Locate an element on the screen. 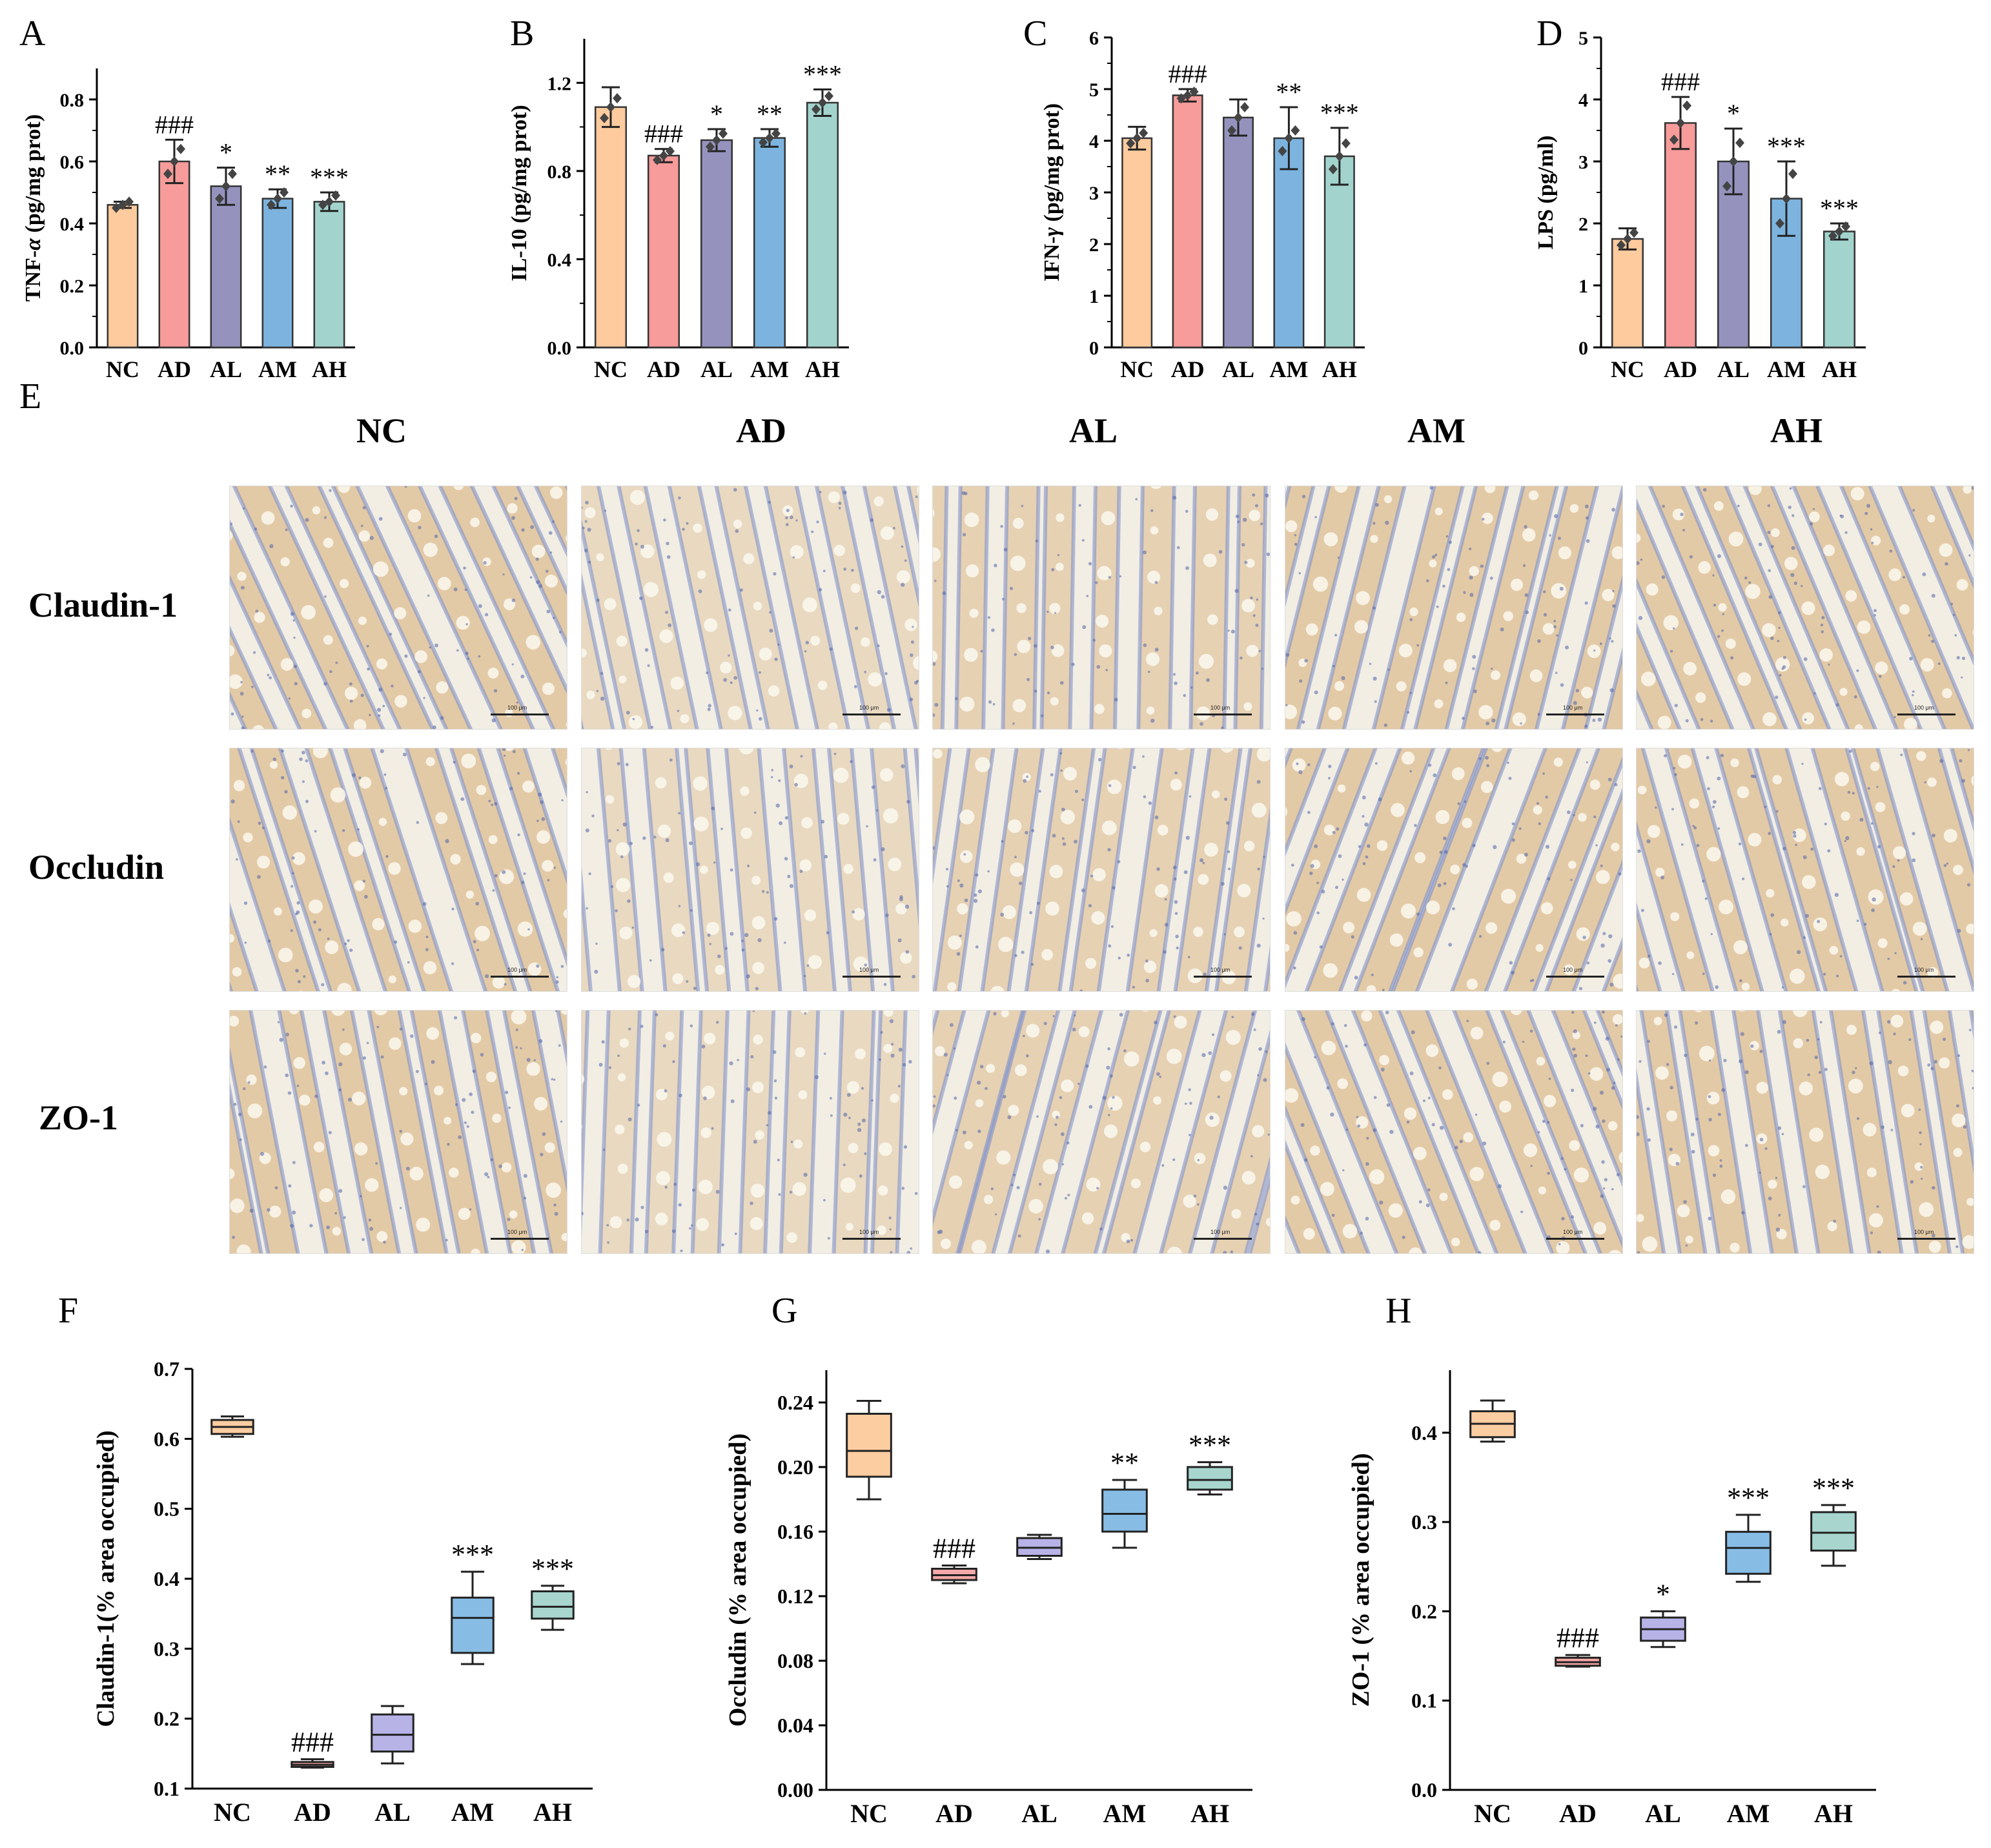 The height and width of the screenshot is (1848, 1991). panel-letter: B is located at coordinates (522, 34).